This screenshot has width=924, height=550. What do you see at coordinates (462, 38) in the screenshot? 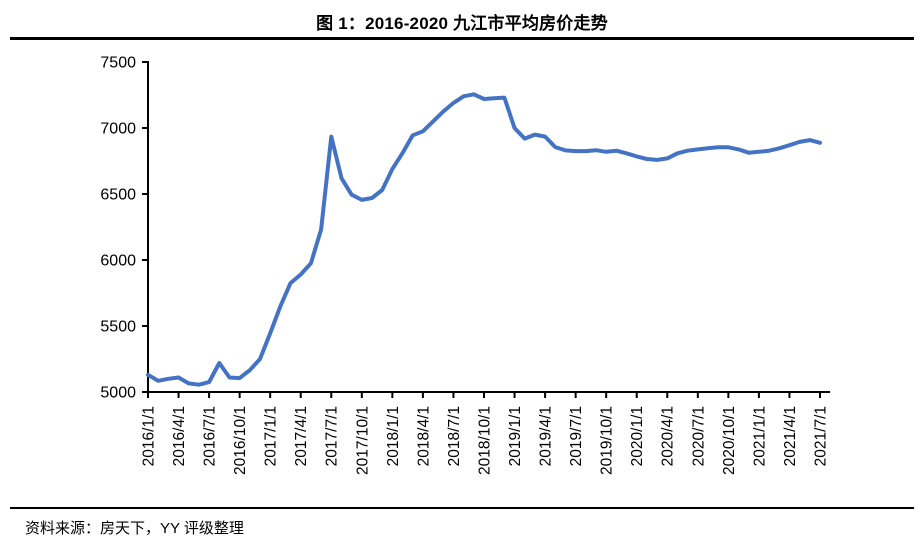
I see `title-divider` at bounding box center [462, 38].